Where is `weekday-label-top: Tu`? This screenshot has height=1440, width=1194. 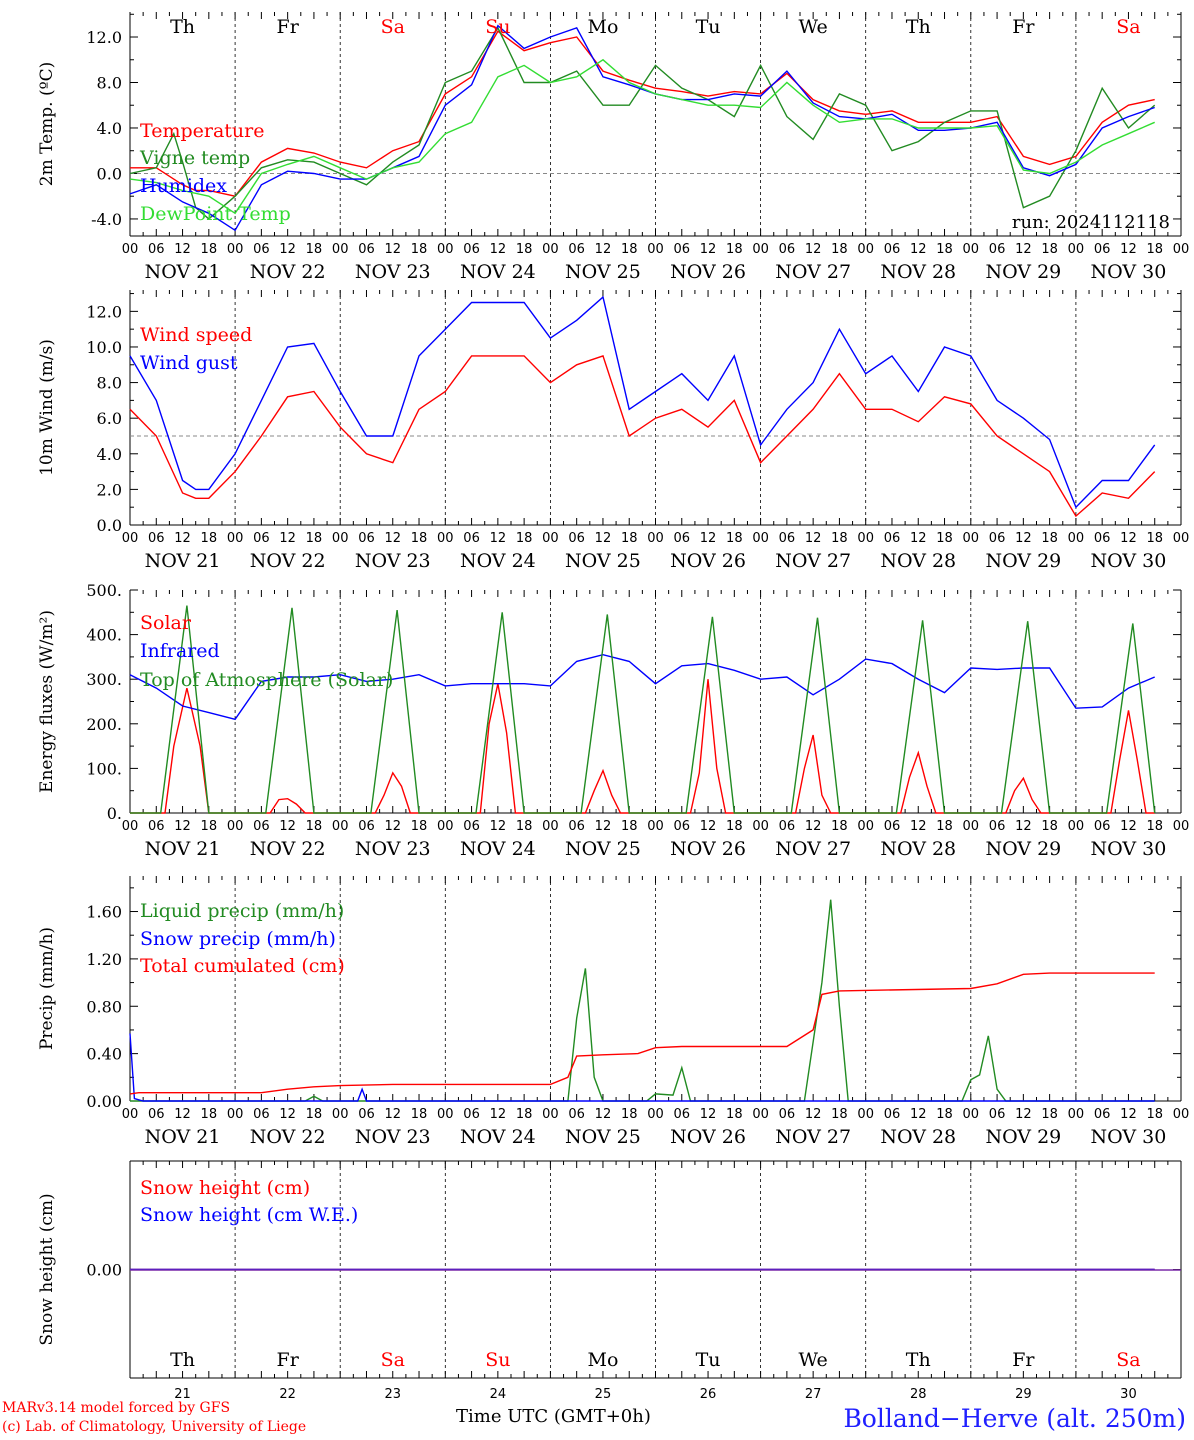
weekday-label-top: Tu is located at coordinates (708, 27).